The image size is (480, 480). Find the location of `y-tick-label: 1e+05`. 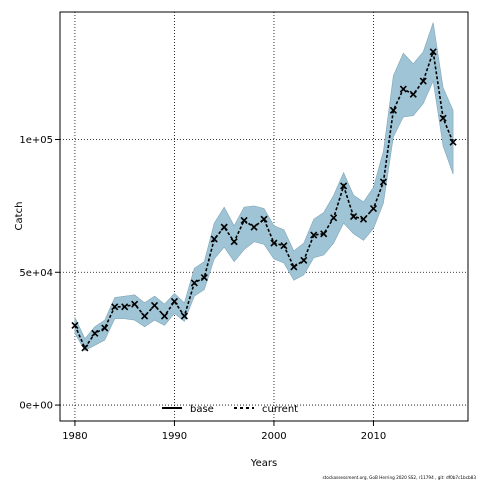

y-tick-label: 1e+05 is located at coordinates (36, 140).